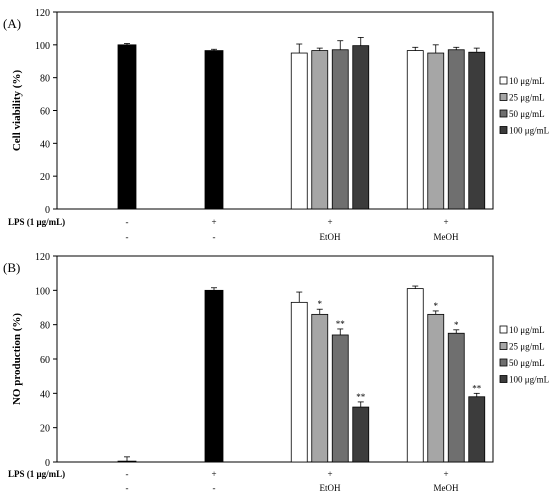 The height and width of the screenshot is (497, 550). I want to click on panel-label: (A), so click(12, 23).